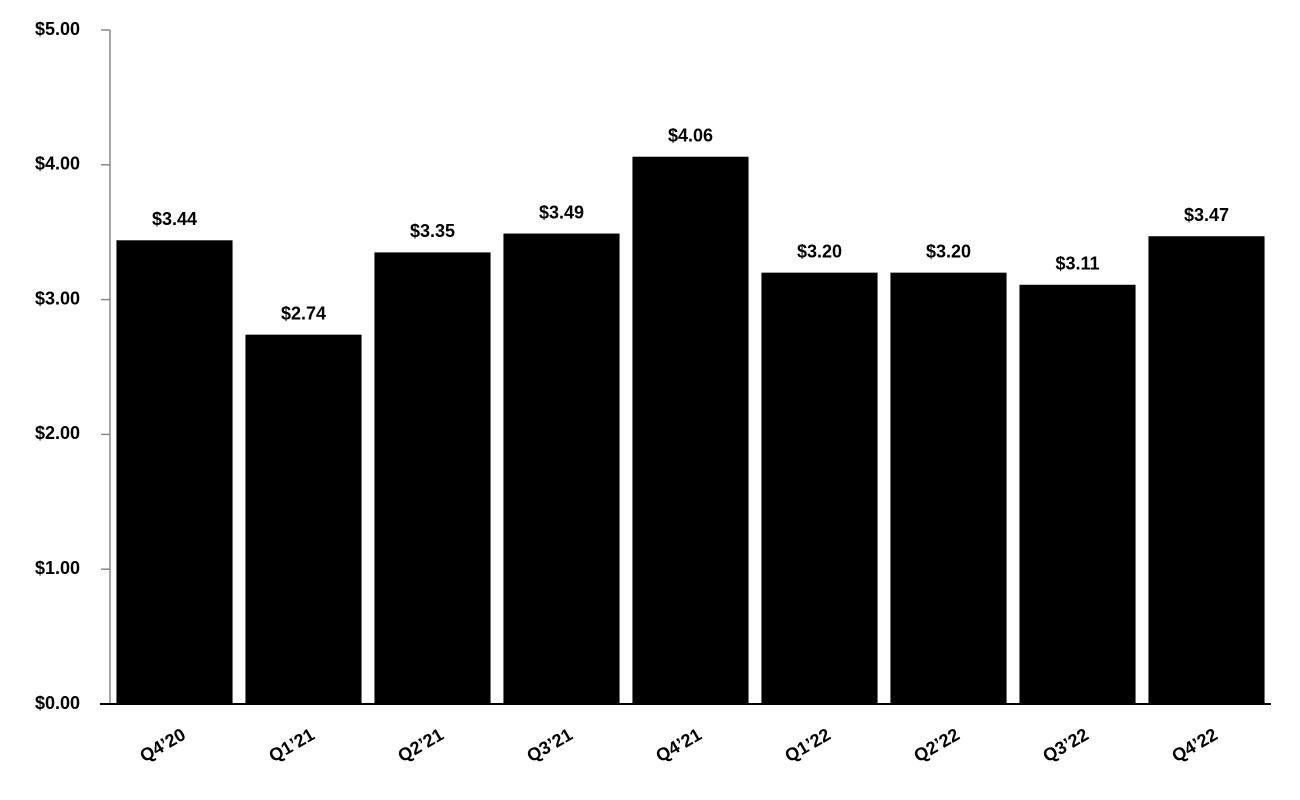  What do you see at coordinates (549, 745) in the screenshot?
I see `x-tick-label: Q3’21` at bounding box center [549, 745].